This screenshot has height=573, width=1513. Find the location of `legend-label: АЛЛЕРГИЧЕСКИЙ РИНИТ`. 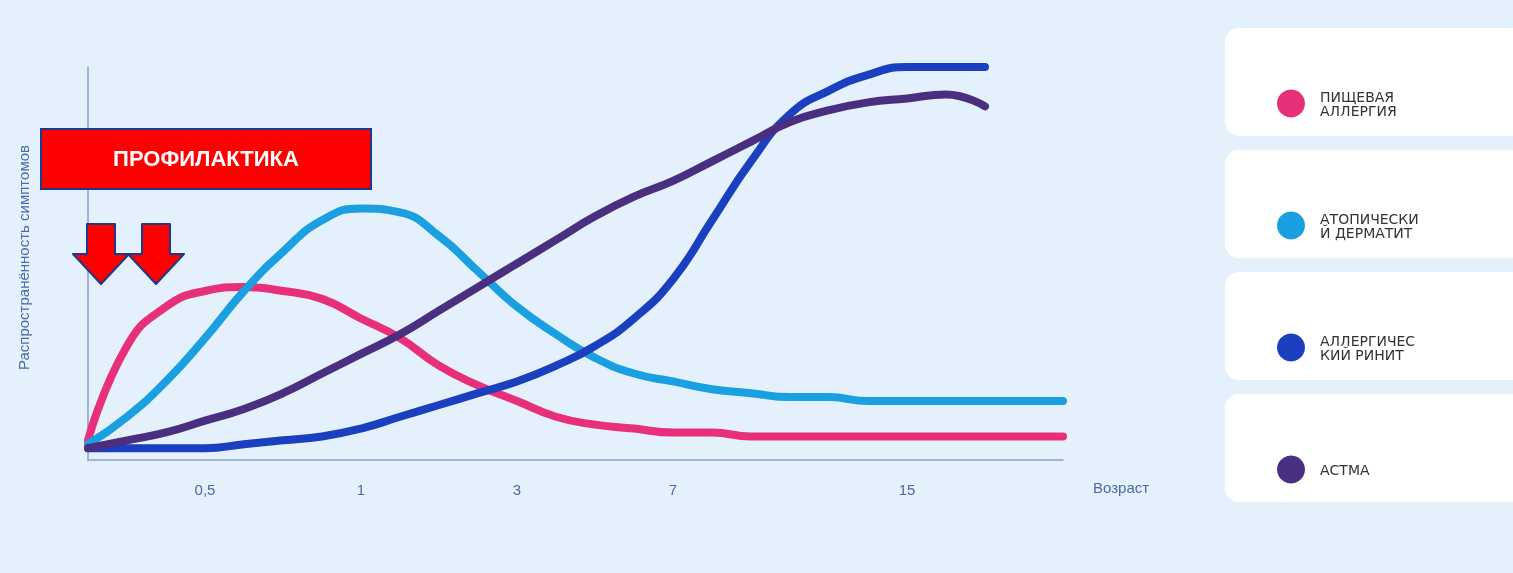

legend-label: АЛЛЕРГИЧЕСКИЙ РИНИТ is located at coordinates (1368, 347).